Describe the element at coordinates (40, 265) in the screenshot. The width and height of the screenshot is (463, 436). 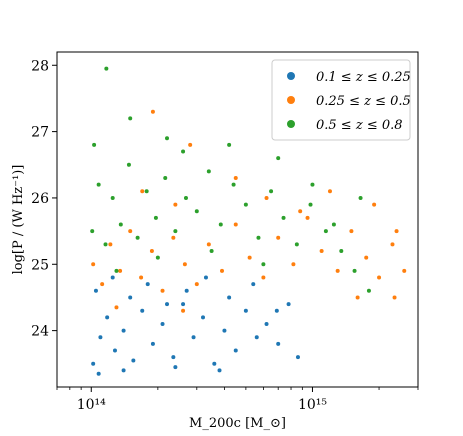
I see `y-tick-label: 25` at that location.